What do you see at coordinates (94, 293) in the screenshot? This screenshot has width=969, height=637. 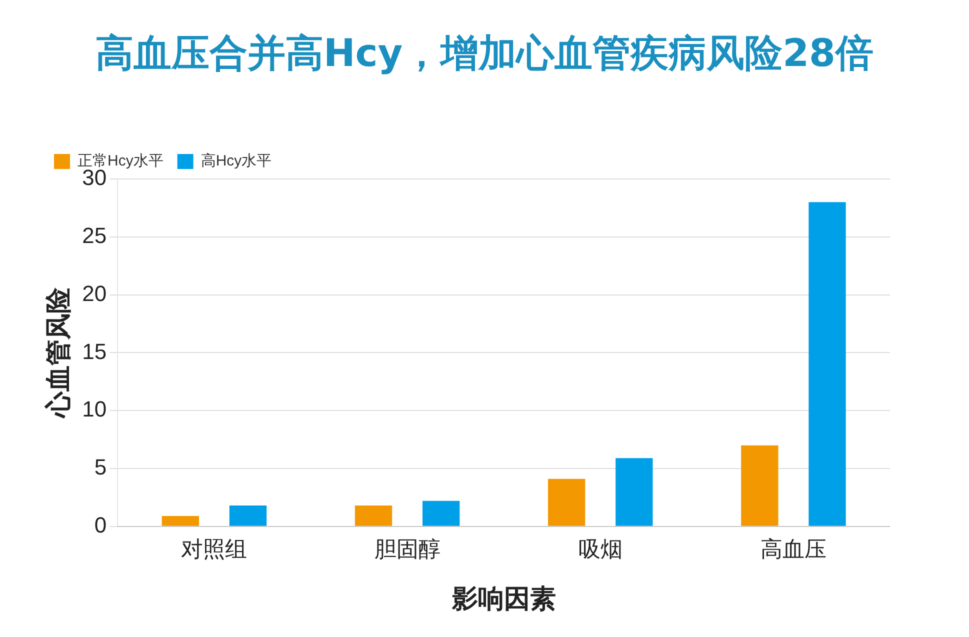 I see `y-tick-label: 20` at bounding box center [94, 293].